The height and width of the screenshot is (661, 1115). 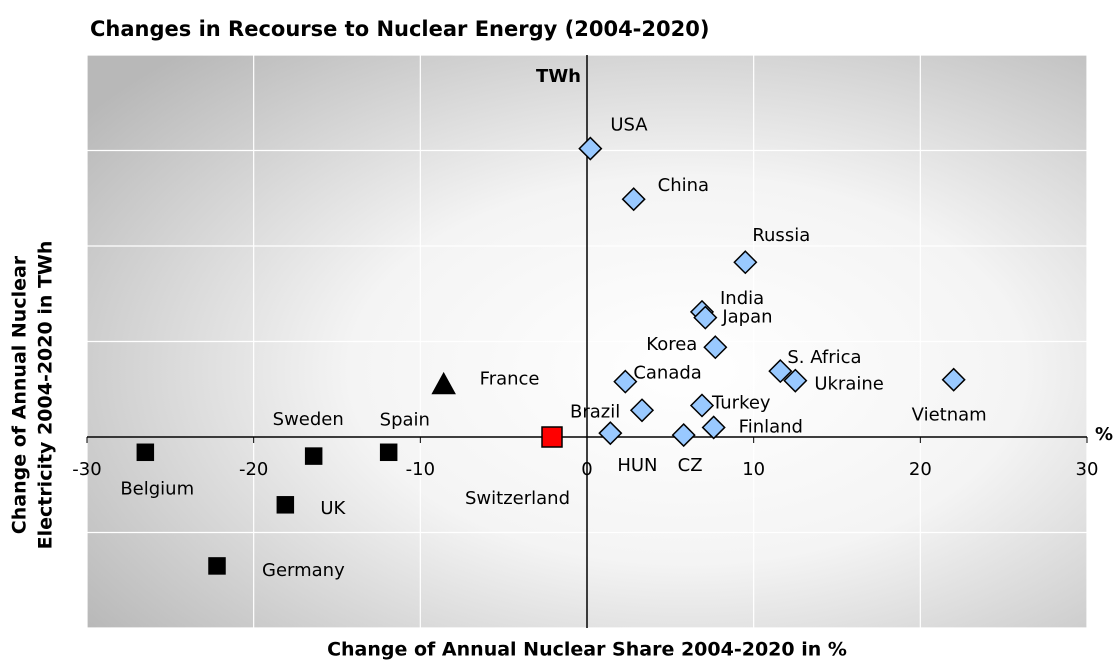 What do you see at coordinates (949, 415) in the screenshot?
I see `point-label: Vietnam` at bounding box center [949, 415].